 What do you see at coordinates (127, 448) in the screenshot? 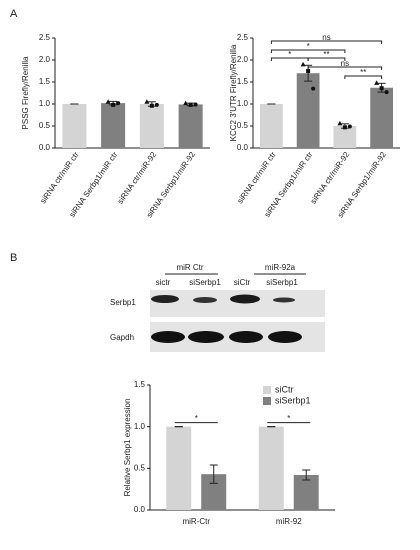
I see `y-axis-label: Relative Serbp1 expression` at bounding box center [127, 448].